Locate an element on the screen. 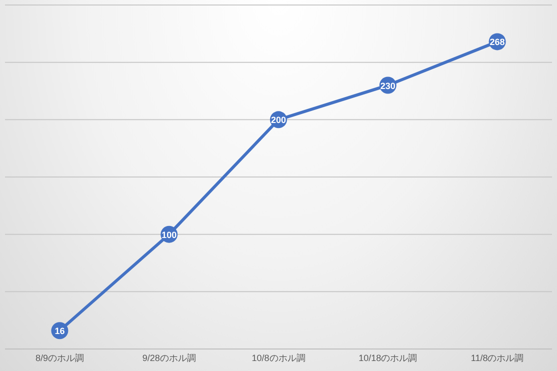 This screenshot has height=371, width=557. data-label: 200 is located at coordinates (278, 120).